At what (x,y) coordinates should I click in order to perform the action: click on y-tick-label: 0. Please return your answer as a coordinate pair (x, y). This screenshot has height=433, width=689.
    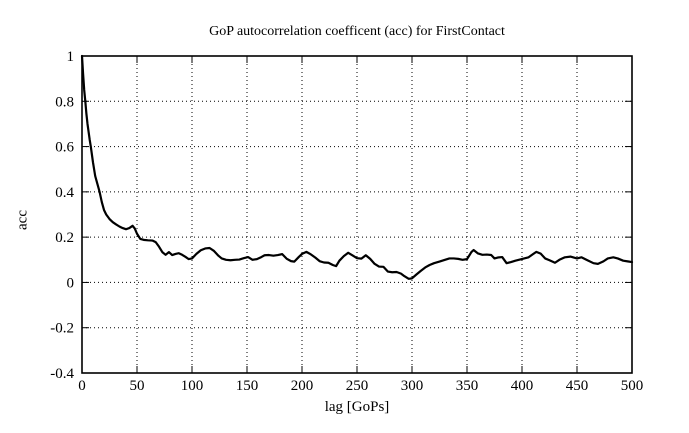
    Looking at the image, I should click on (71, 283).